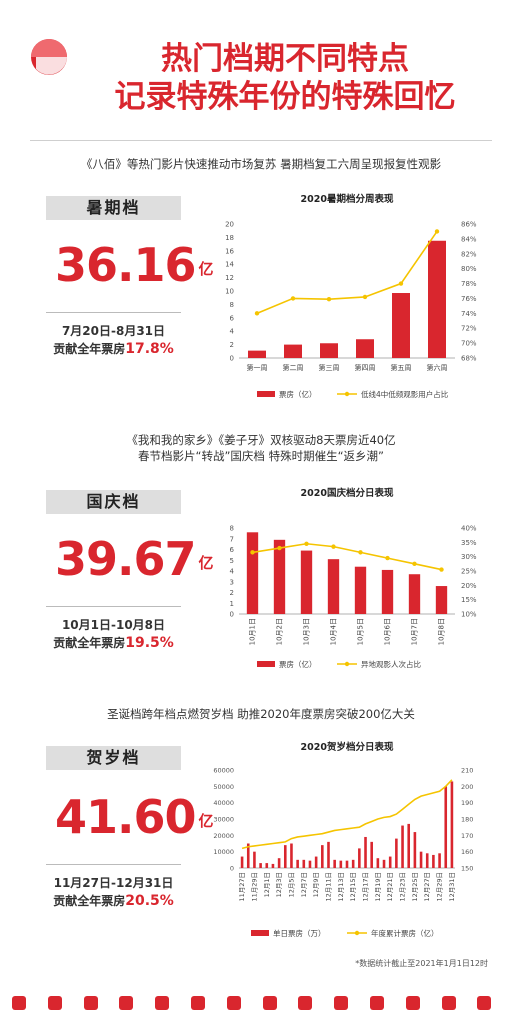 The image size is (522, 1024). Describe the element at coordinates (391, 664) in the screenshot. I see `legend-line-label: 异地观影人次占比` at that location.